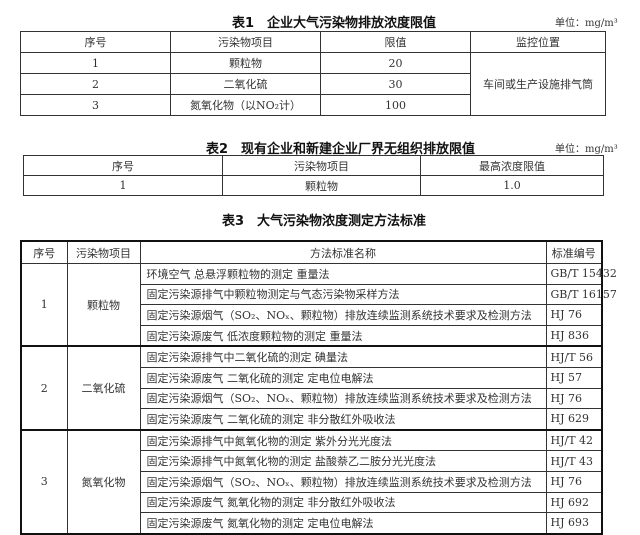  What do you see at coordinates (343, 419) in the screenshot?
I see `method-name-cell: 固定污染源废气 二氧化硫的测定 非分散红外吸收法` at bounding box center [343, 419].